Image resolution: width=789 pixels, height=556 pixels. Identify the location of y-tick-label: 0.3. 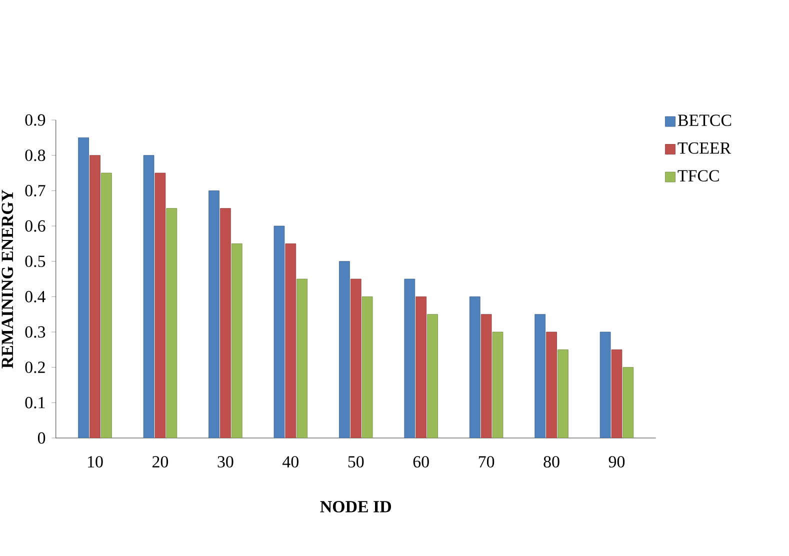
(35, 332).